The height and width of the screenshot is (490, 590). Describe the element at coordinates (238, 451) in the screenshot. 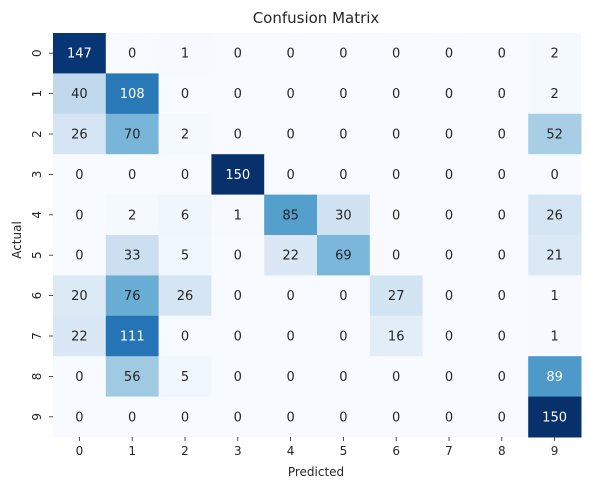

I see `x-tick-label: 3` at that location.